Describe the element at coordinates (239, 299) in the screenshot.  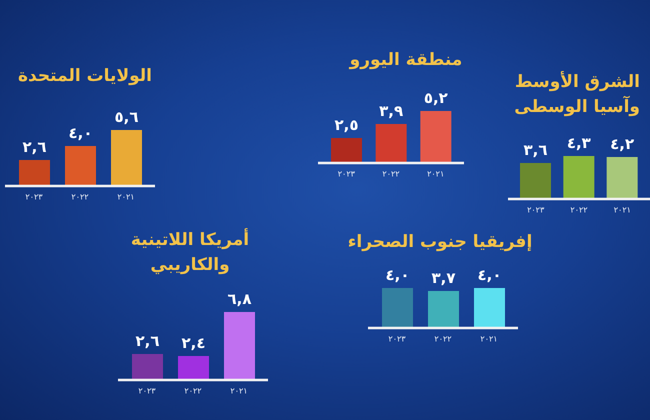
I see `data-label: ٦,٨` at that location.